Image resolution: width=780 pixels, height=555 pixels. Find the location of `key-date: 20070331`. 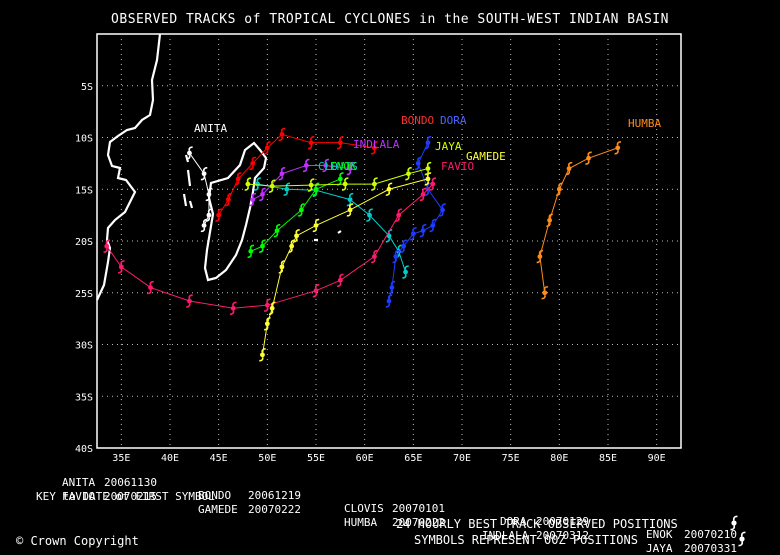

key-date: 20070331 is located at coordinates (710, 548).